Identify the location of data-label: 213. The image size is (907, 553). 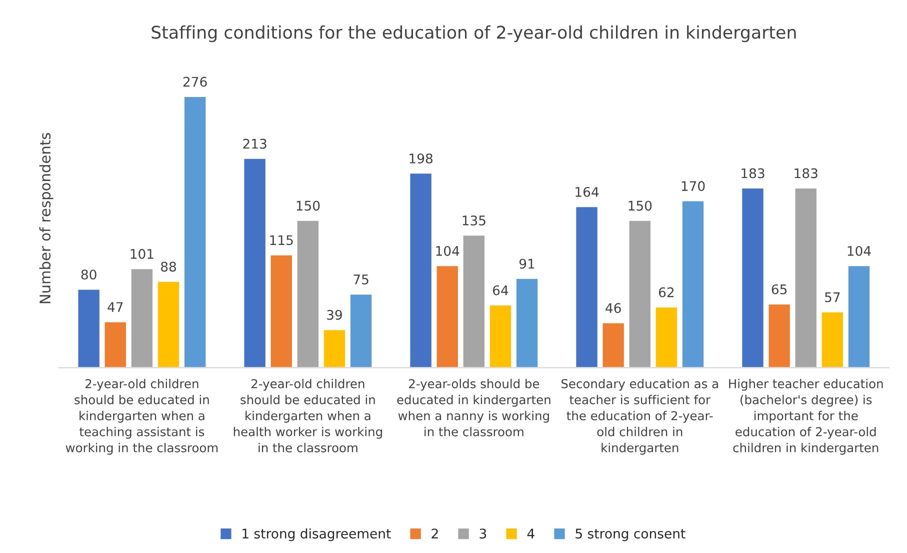
(254, 143).